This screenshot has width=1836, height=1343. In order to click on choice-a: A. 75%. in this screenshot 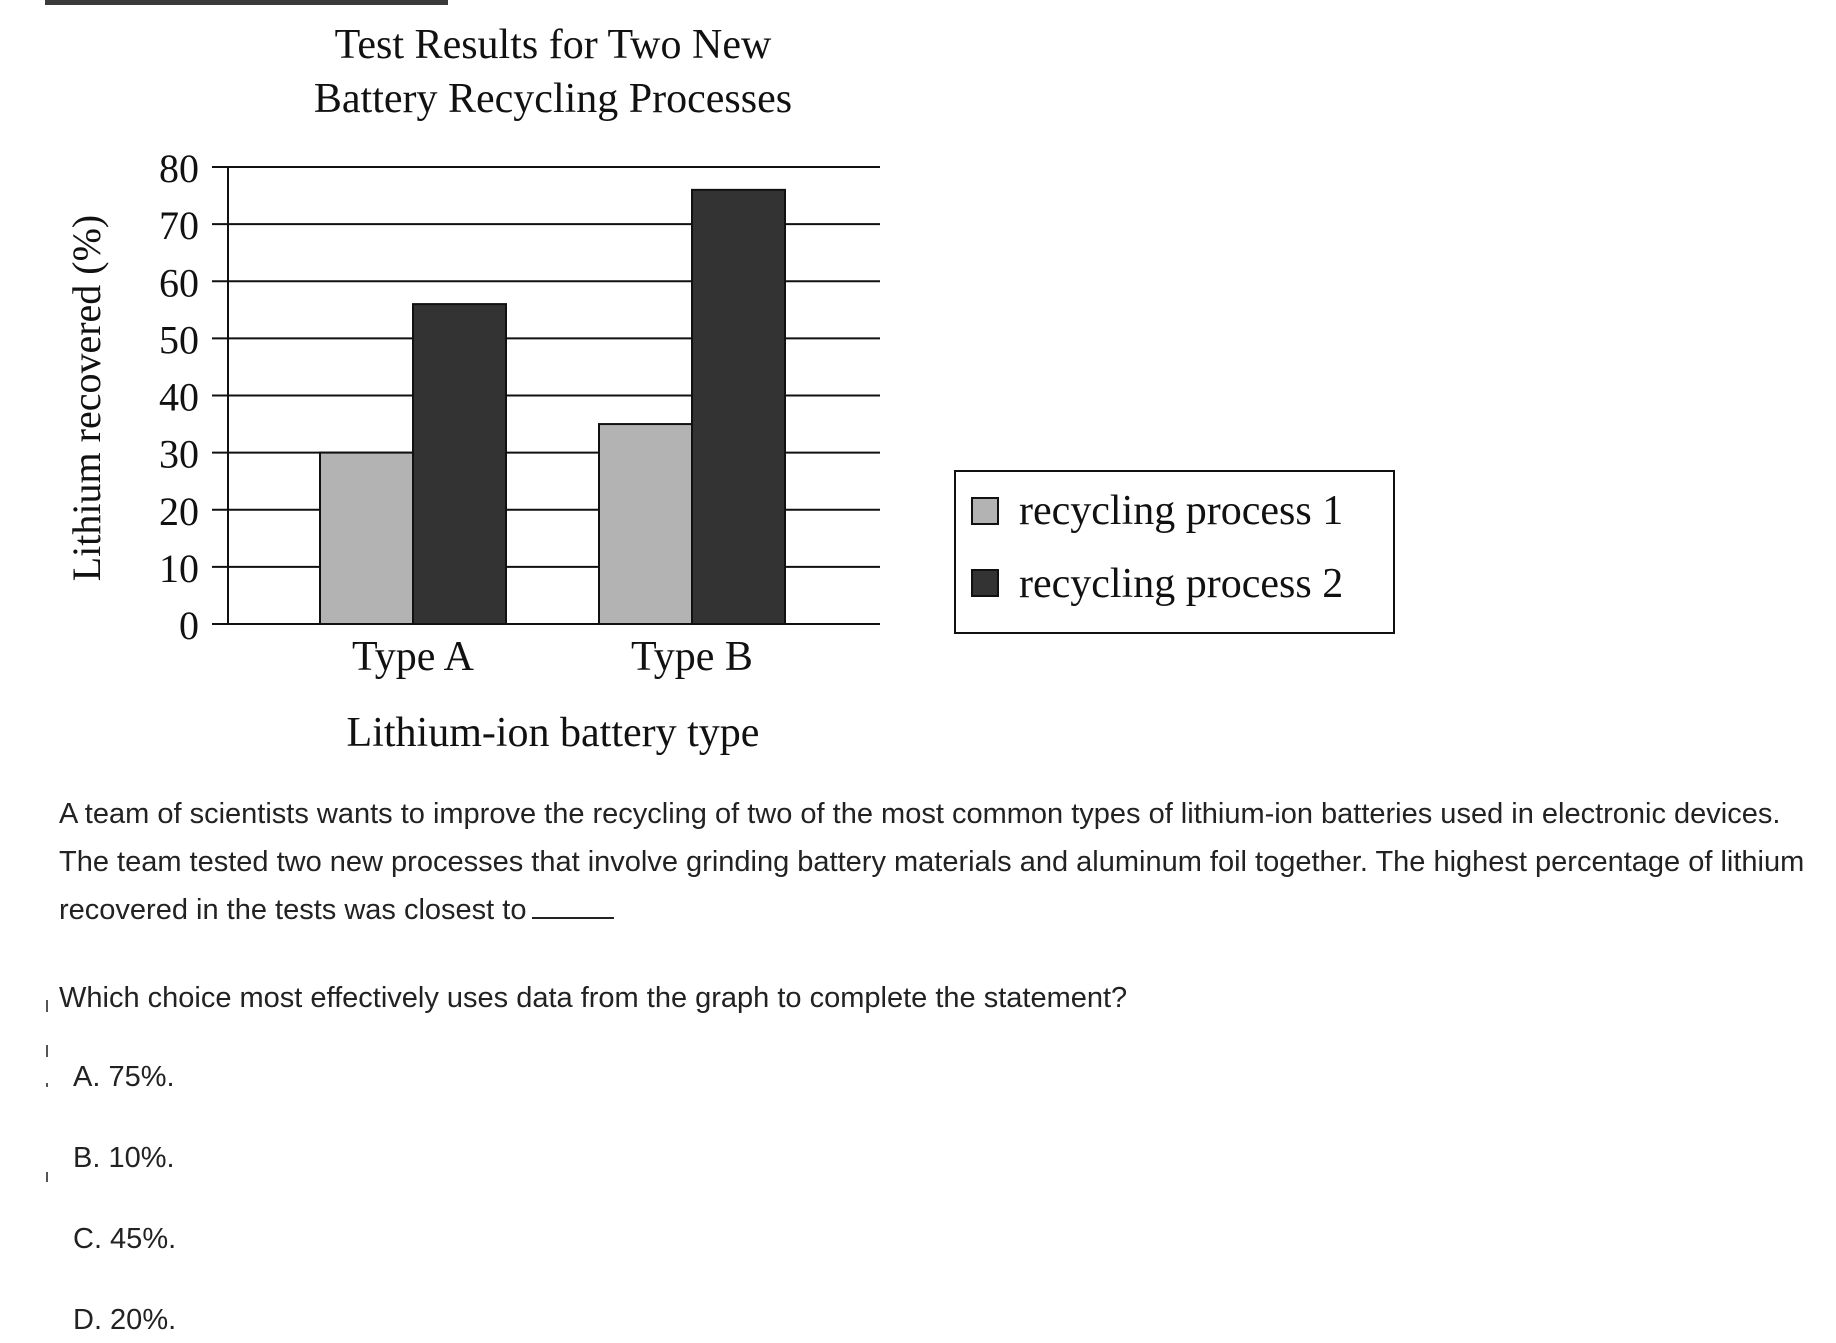, I will do `click(124, 1077)`.